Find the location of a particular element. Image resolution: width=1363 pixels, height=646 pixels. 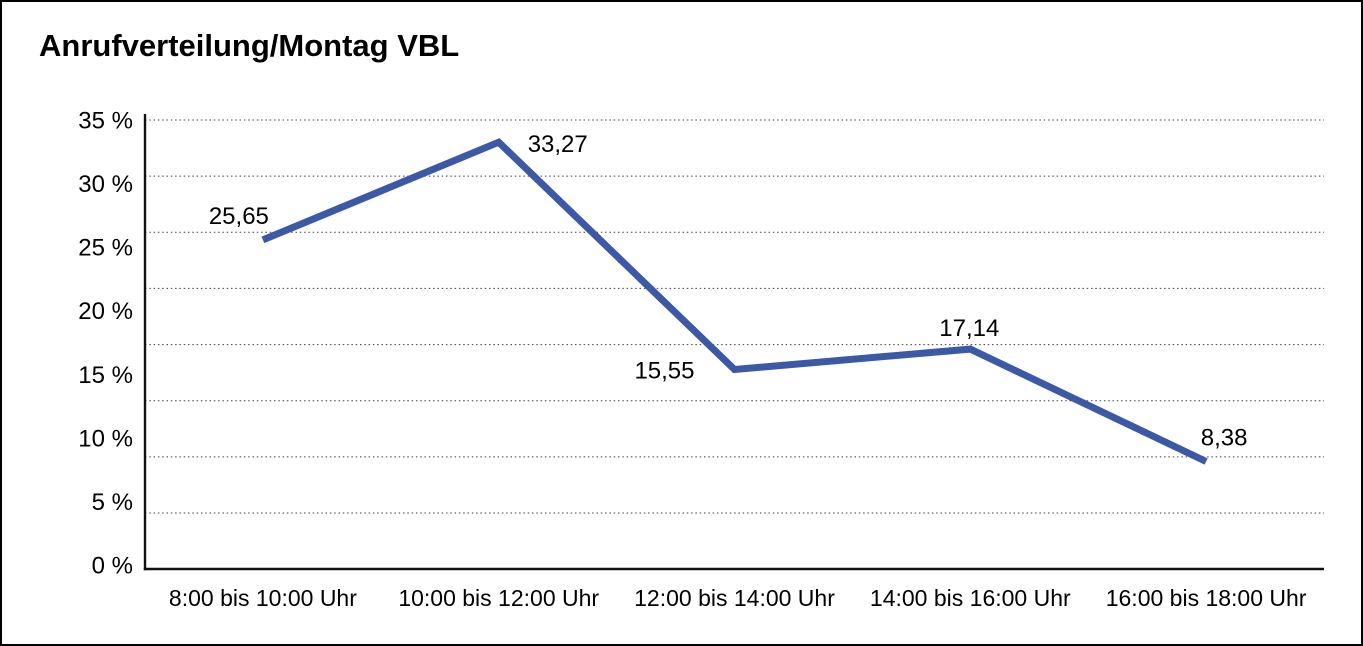

data-point-label: 25,65 is located at coordinates (239, 216).